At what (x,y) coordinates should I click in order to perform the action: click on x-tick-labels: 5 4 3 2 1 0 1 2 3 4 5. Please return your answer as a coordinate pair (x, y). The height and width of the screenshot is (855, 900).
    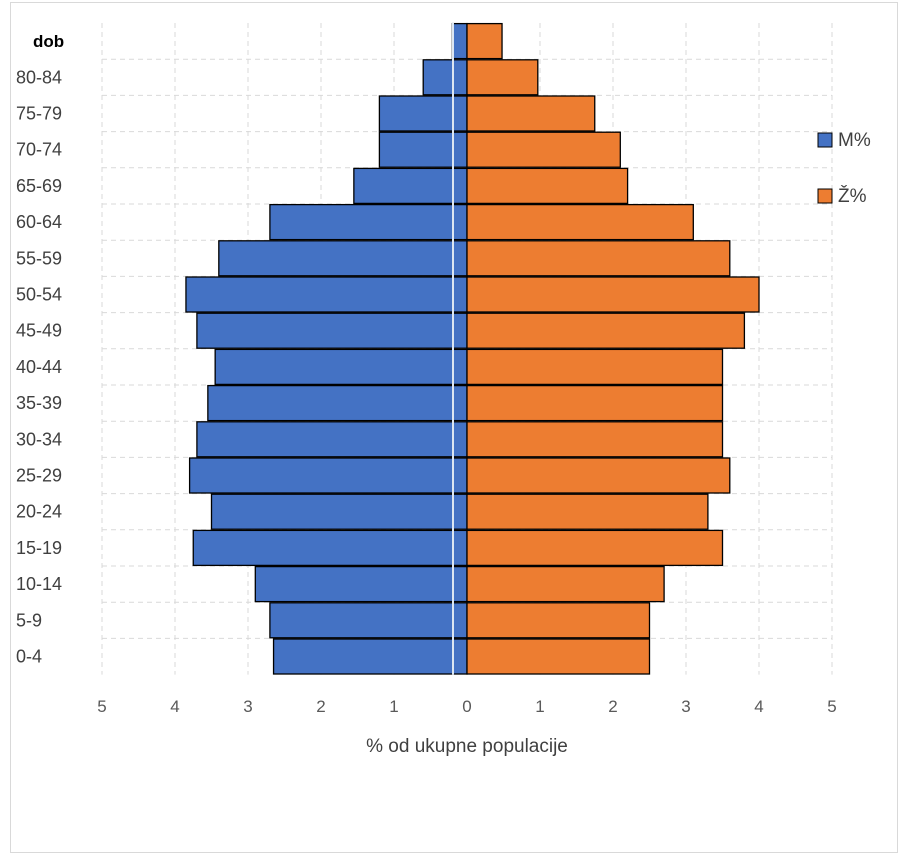
    Looking at the image, I should click on (466, 706).